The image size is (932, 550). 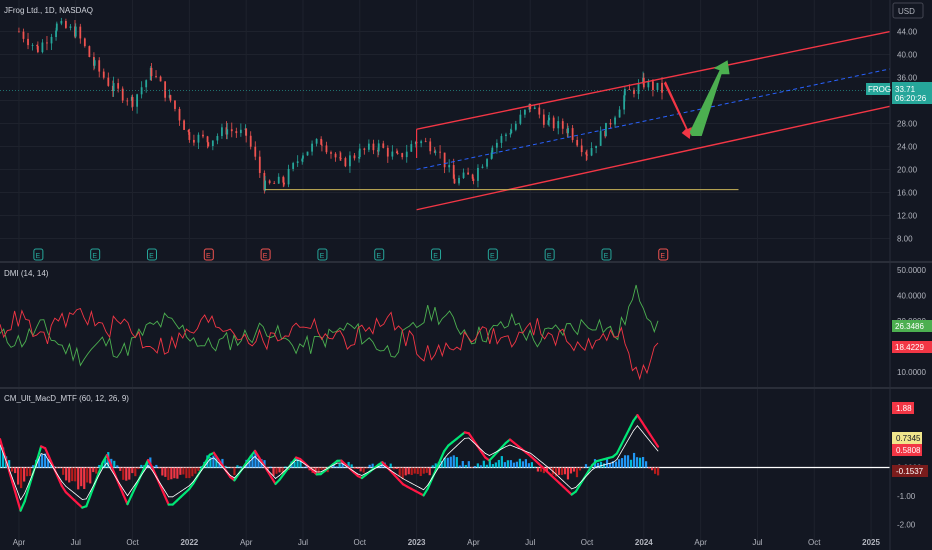 What do you see at coordinates (709, 98) in the screenshot?
I see `up-arrow-icon` at bounding box center [709, 98].